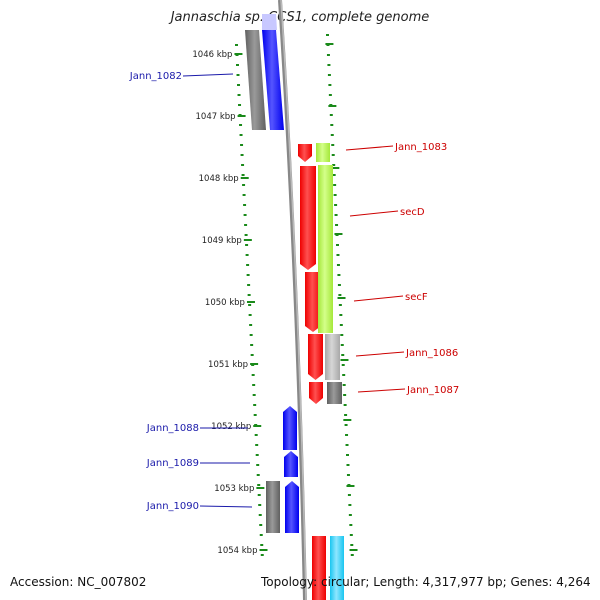 This screenshot has height=600, width=600. What do you see at coordinates (319, 568) in the screenshot?
I see `reverse-gene-bottom` at bounding box center [319, 568].